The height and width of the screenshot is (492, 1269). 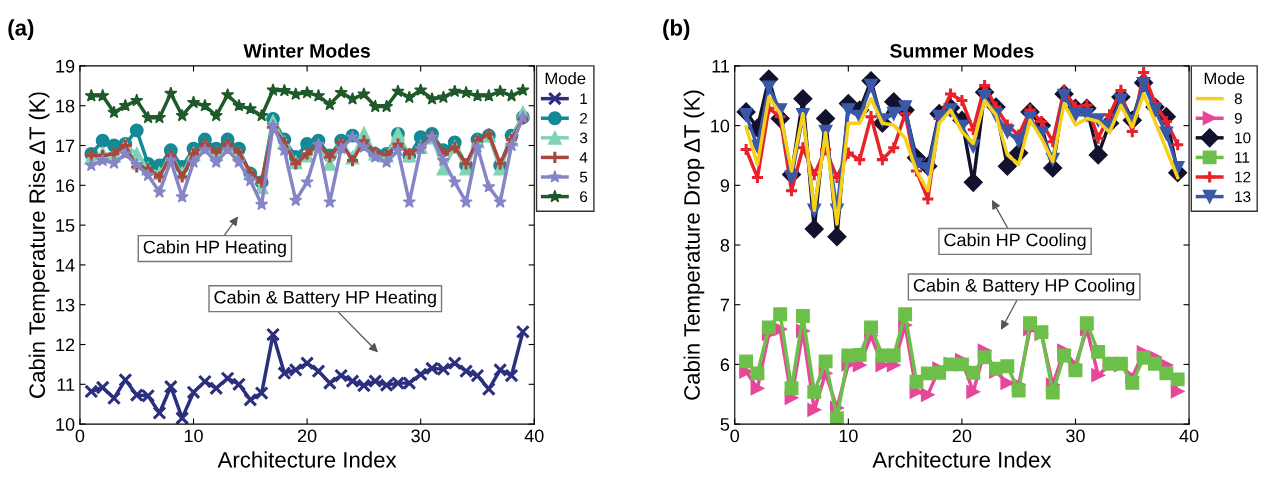 I want to click on legend-label: 8, so click(x=1238, y=99).